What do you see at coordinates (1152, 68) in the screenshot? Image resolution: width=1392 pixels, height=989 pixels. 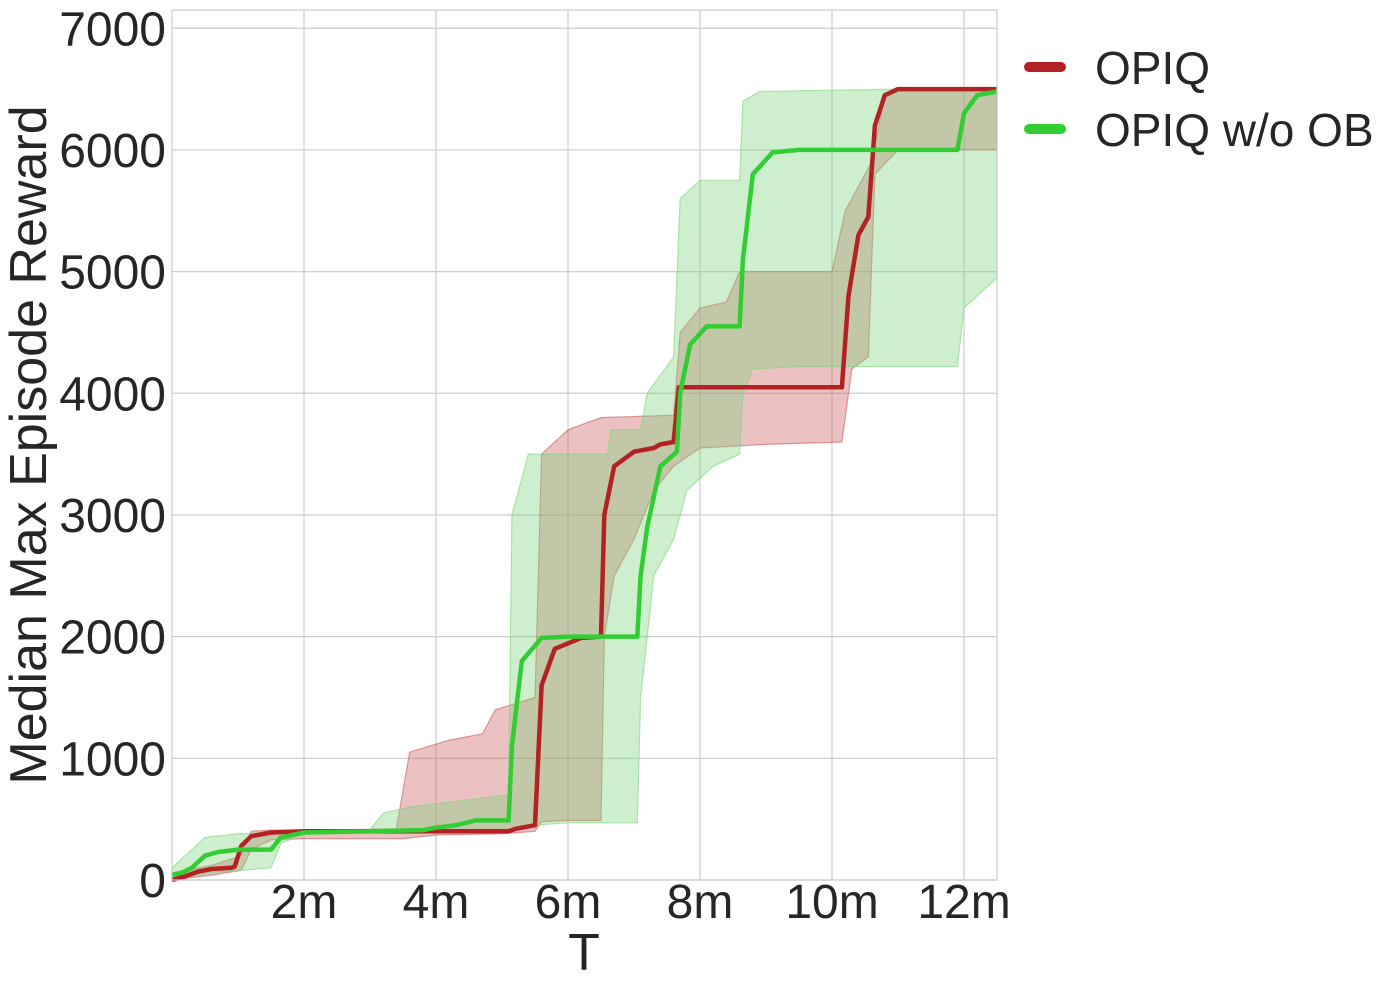 I see `legend-label: OPIQ` at bounding box center [1152, 68].